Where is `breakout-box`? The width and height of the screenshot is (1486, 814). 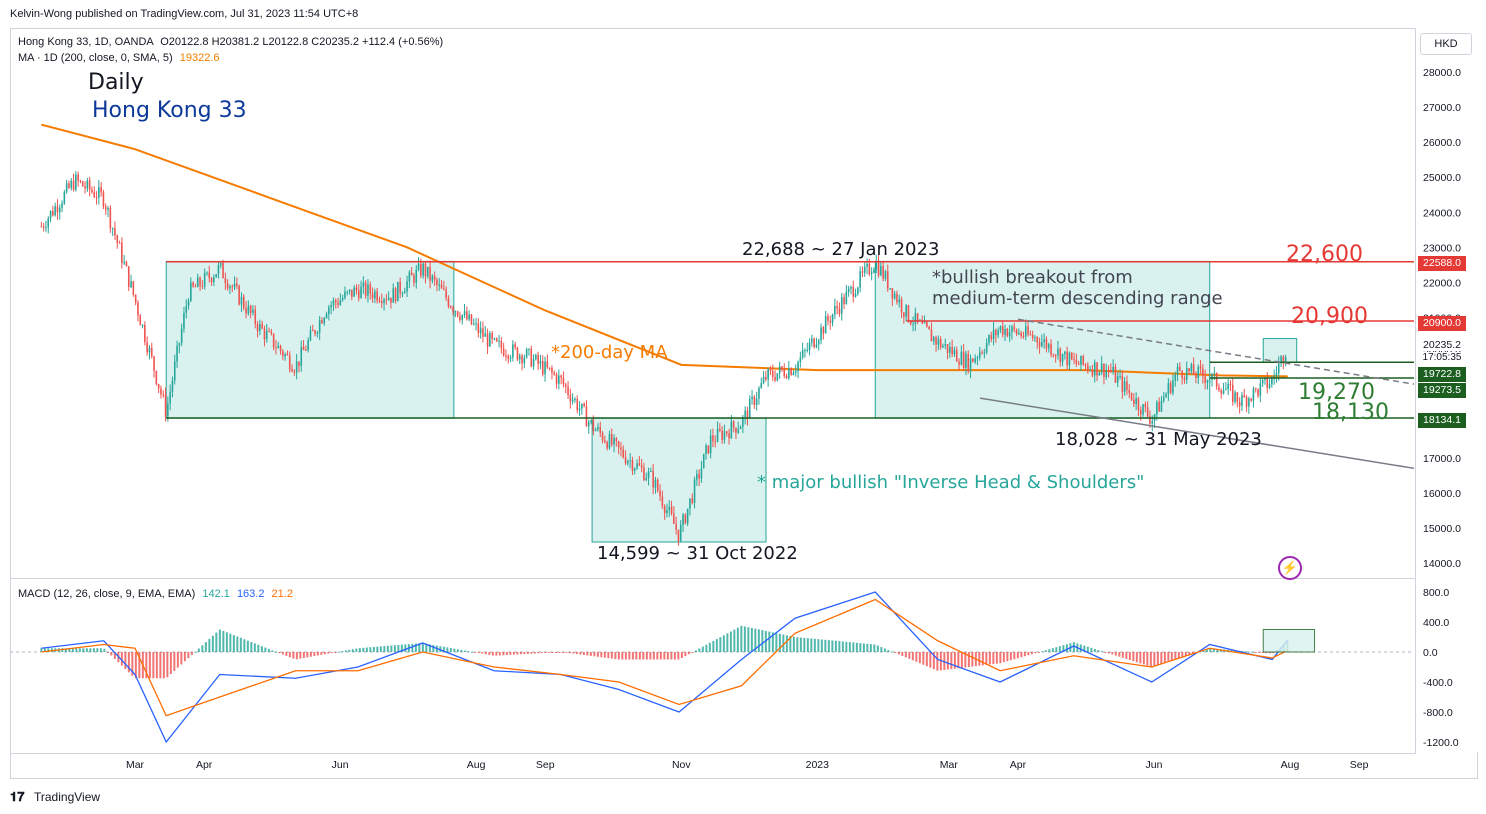 breakout-box is located at coordinates (1280, 350).